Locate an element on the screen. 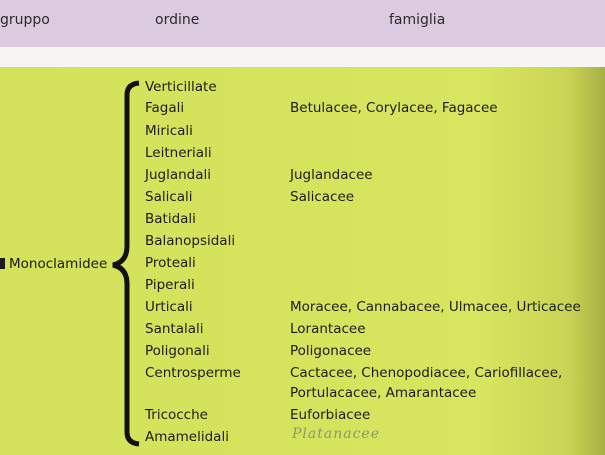 The height and width of the screenshot is (455, 605). table-header: gruppo ordine famiglia is located at coordinates (302, 23).